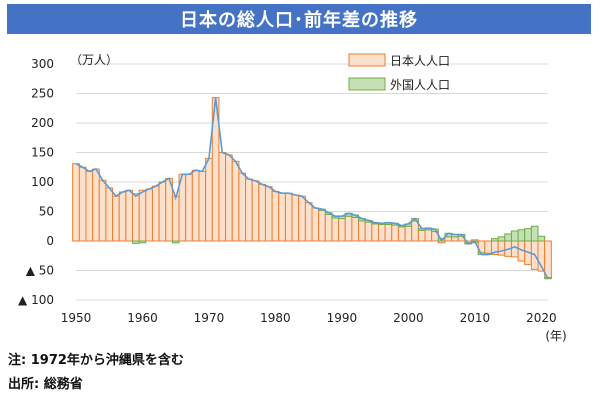 This screenshot has width=600, height=403. I want to click on y-tick-label: ▲ 100, so click(36, 300).